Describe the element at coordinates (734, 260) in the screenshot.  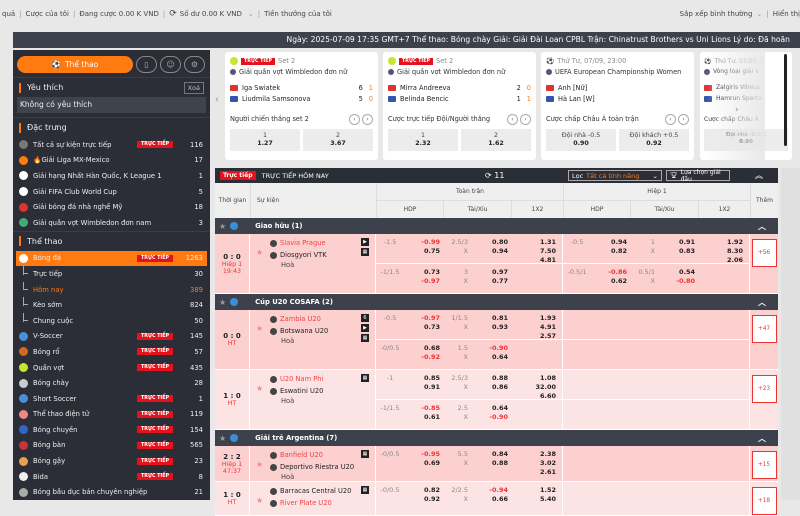
I see `1x2-odds: 2.06` at that location.